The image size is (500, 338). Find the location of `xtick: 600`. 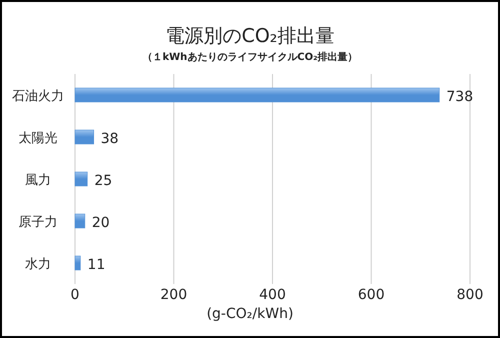

xtick: 600 is located at coordinates (371, 295).